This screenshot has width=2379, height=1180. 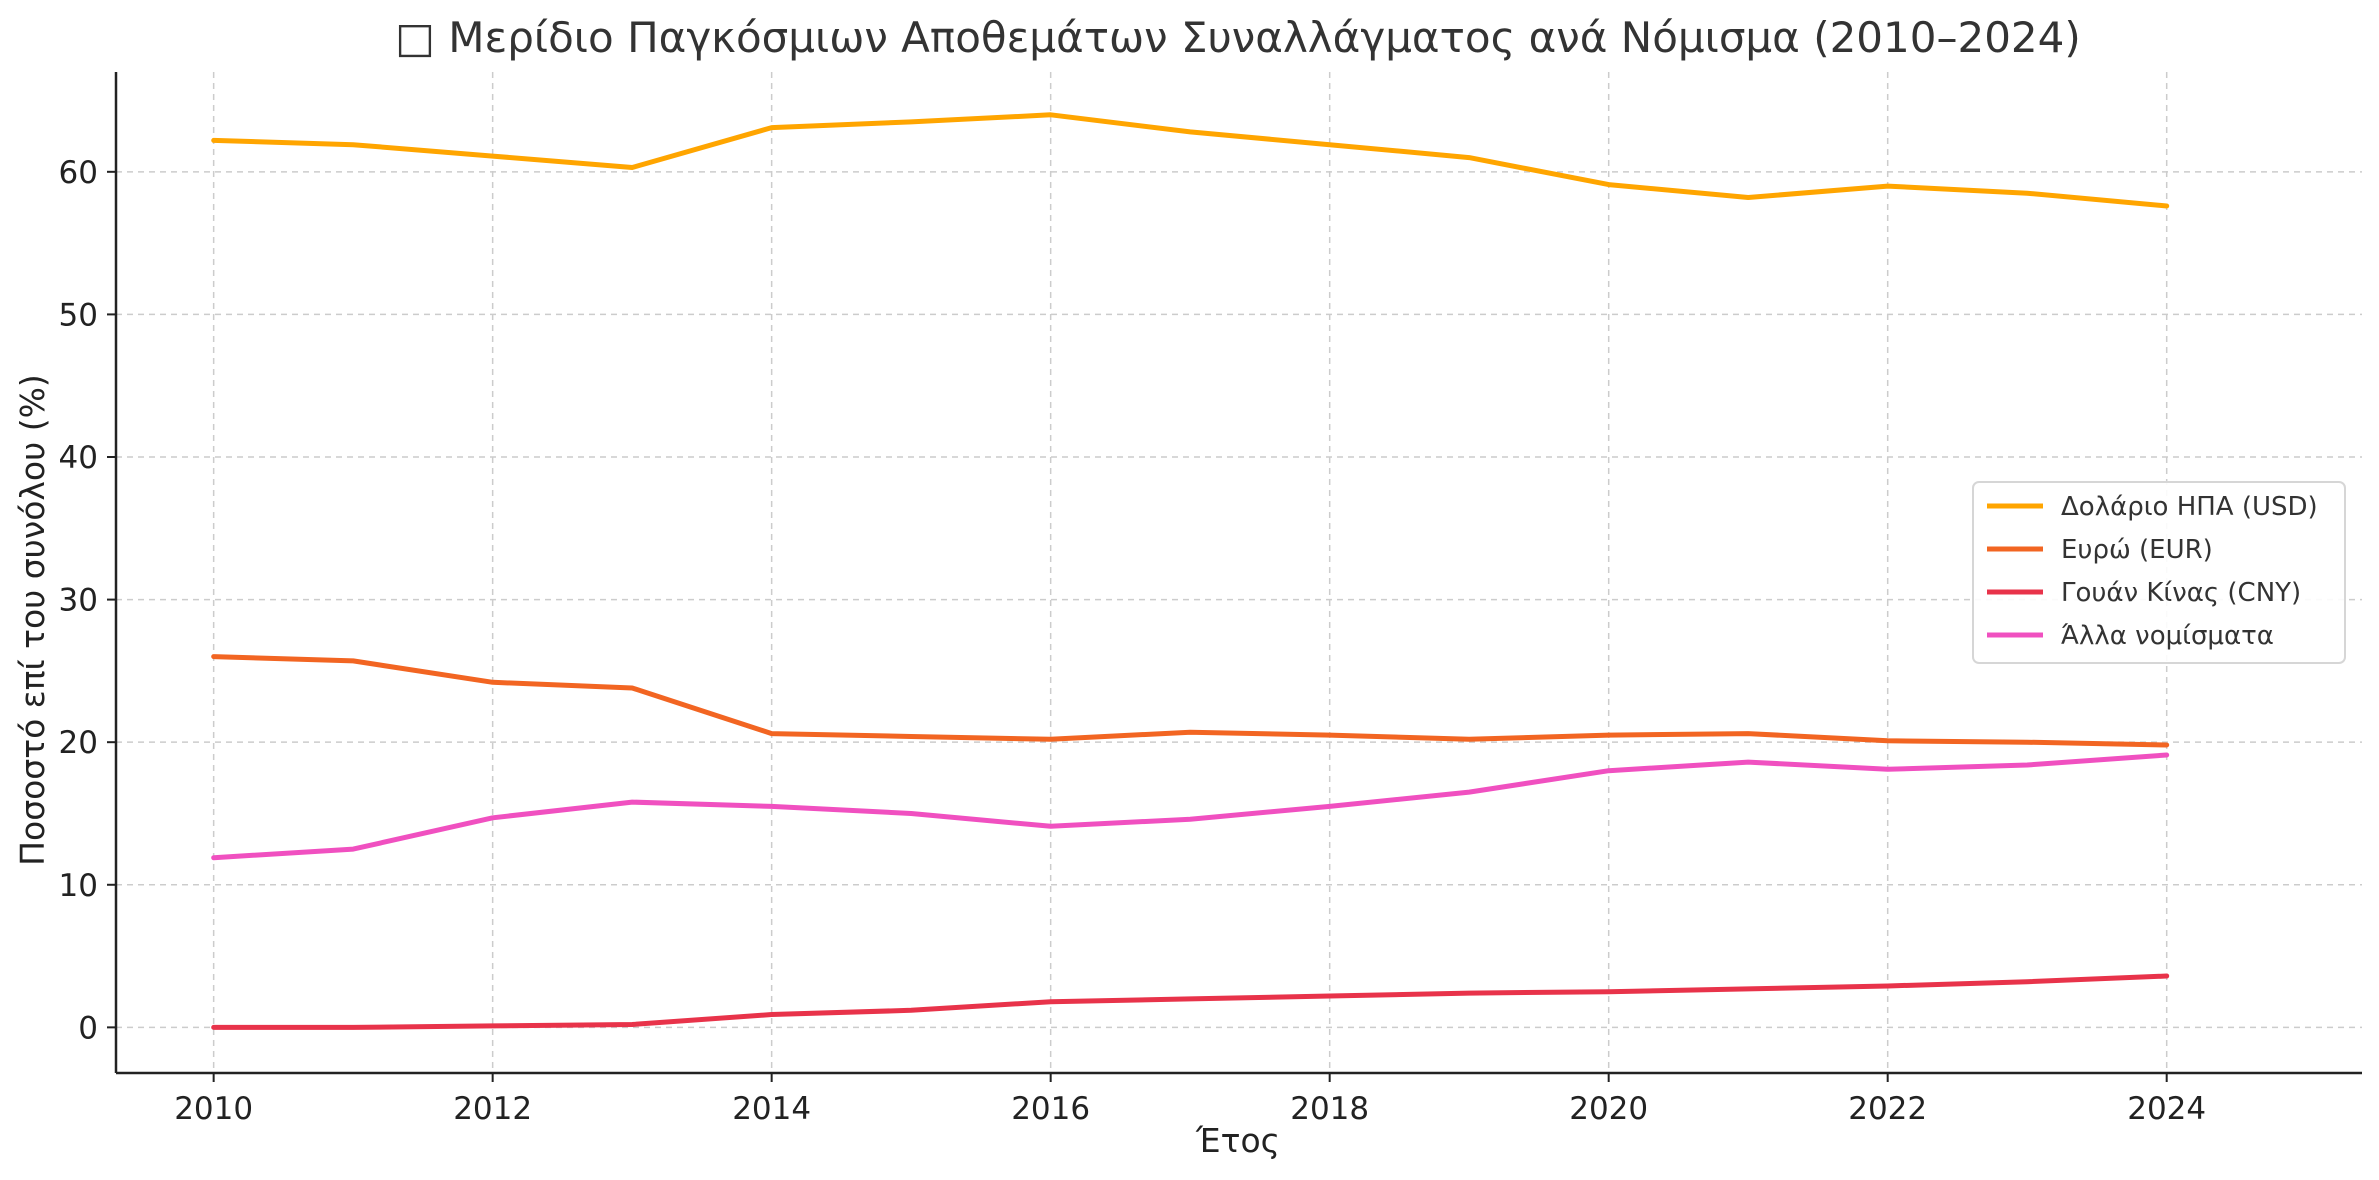 What do you see at coordinates (1237, 1140) in the screenshot?
I see `x-axis-label: Έτος` at bounding box center [1237, 1140].